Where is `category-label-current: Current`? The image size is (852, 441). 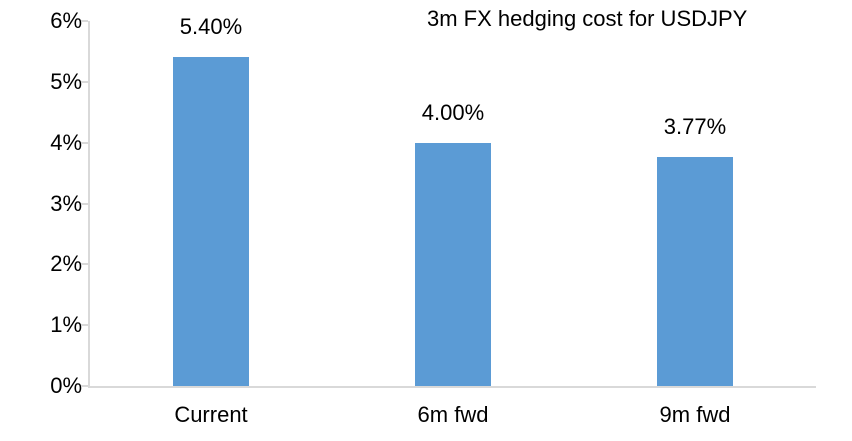
category-label-current: Current is located at coordinates (211, 414).